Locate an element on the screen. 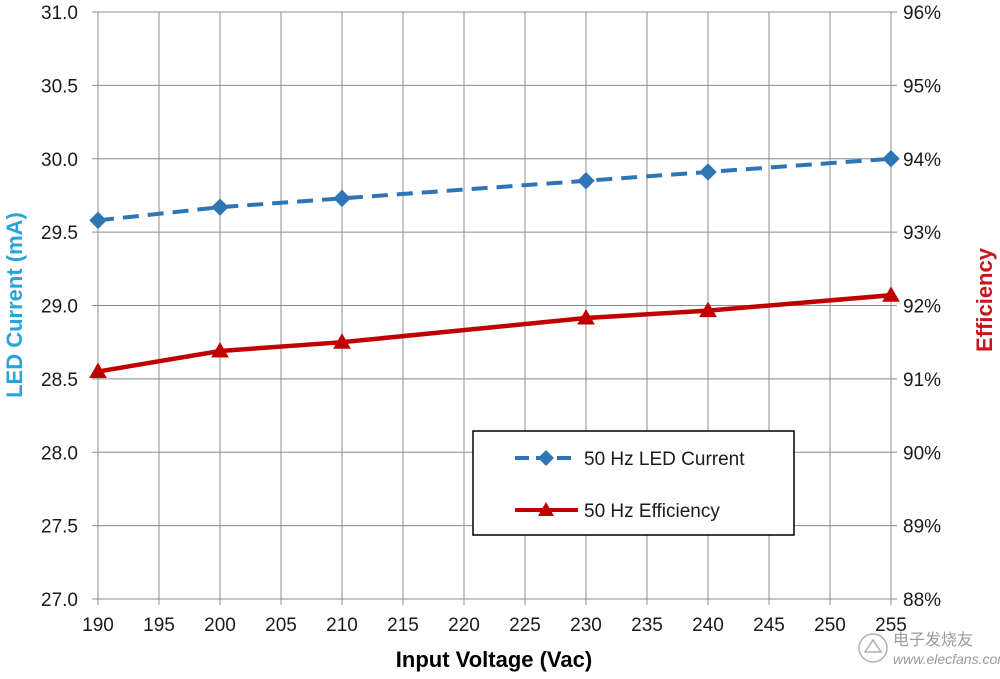 Image resolution: width=1000 pixels, height=679 pixels. watermark: 电子发烧友 www.elecfans.com is located at coordinates (929, 649).